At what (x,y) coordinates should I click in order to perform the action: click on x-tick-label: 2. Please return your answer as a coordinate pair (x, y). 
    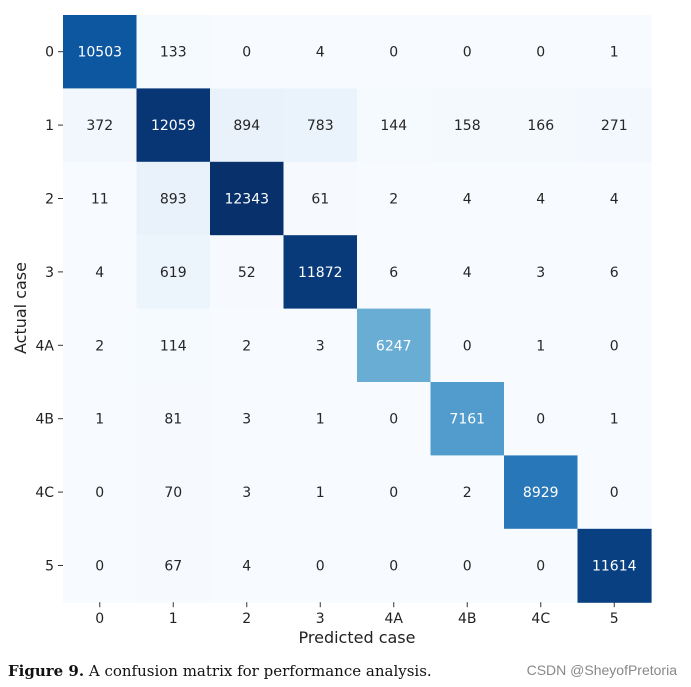
    Looking at the image, I should click on (246, 619).